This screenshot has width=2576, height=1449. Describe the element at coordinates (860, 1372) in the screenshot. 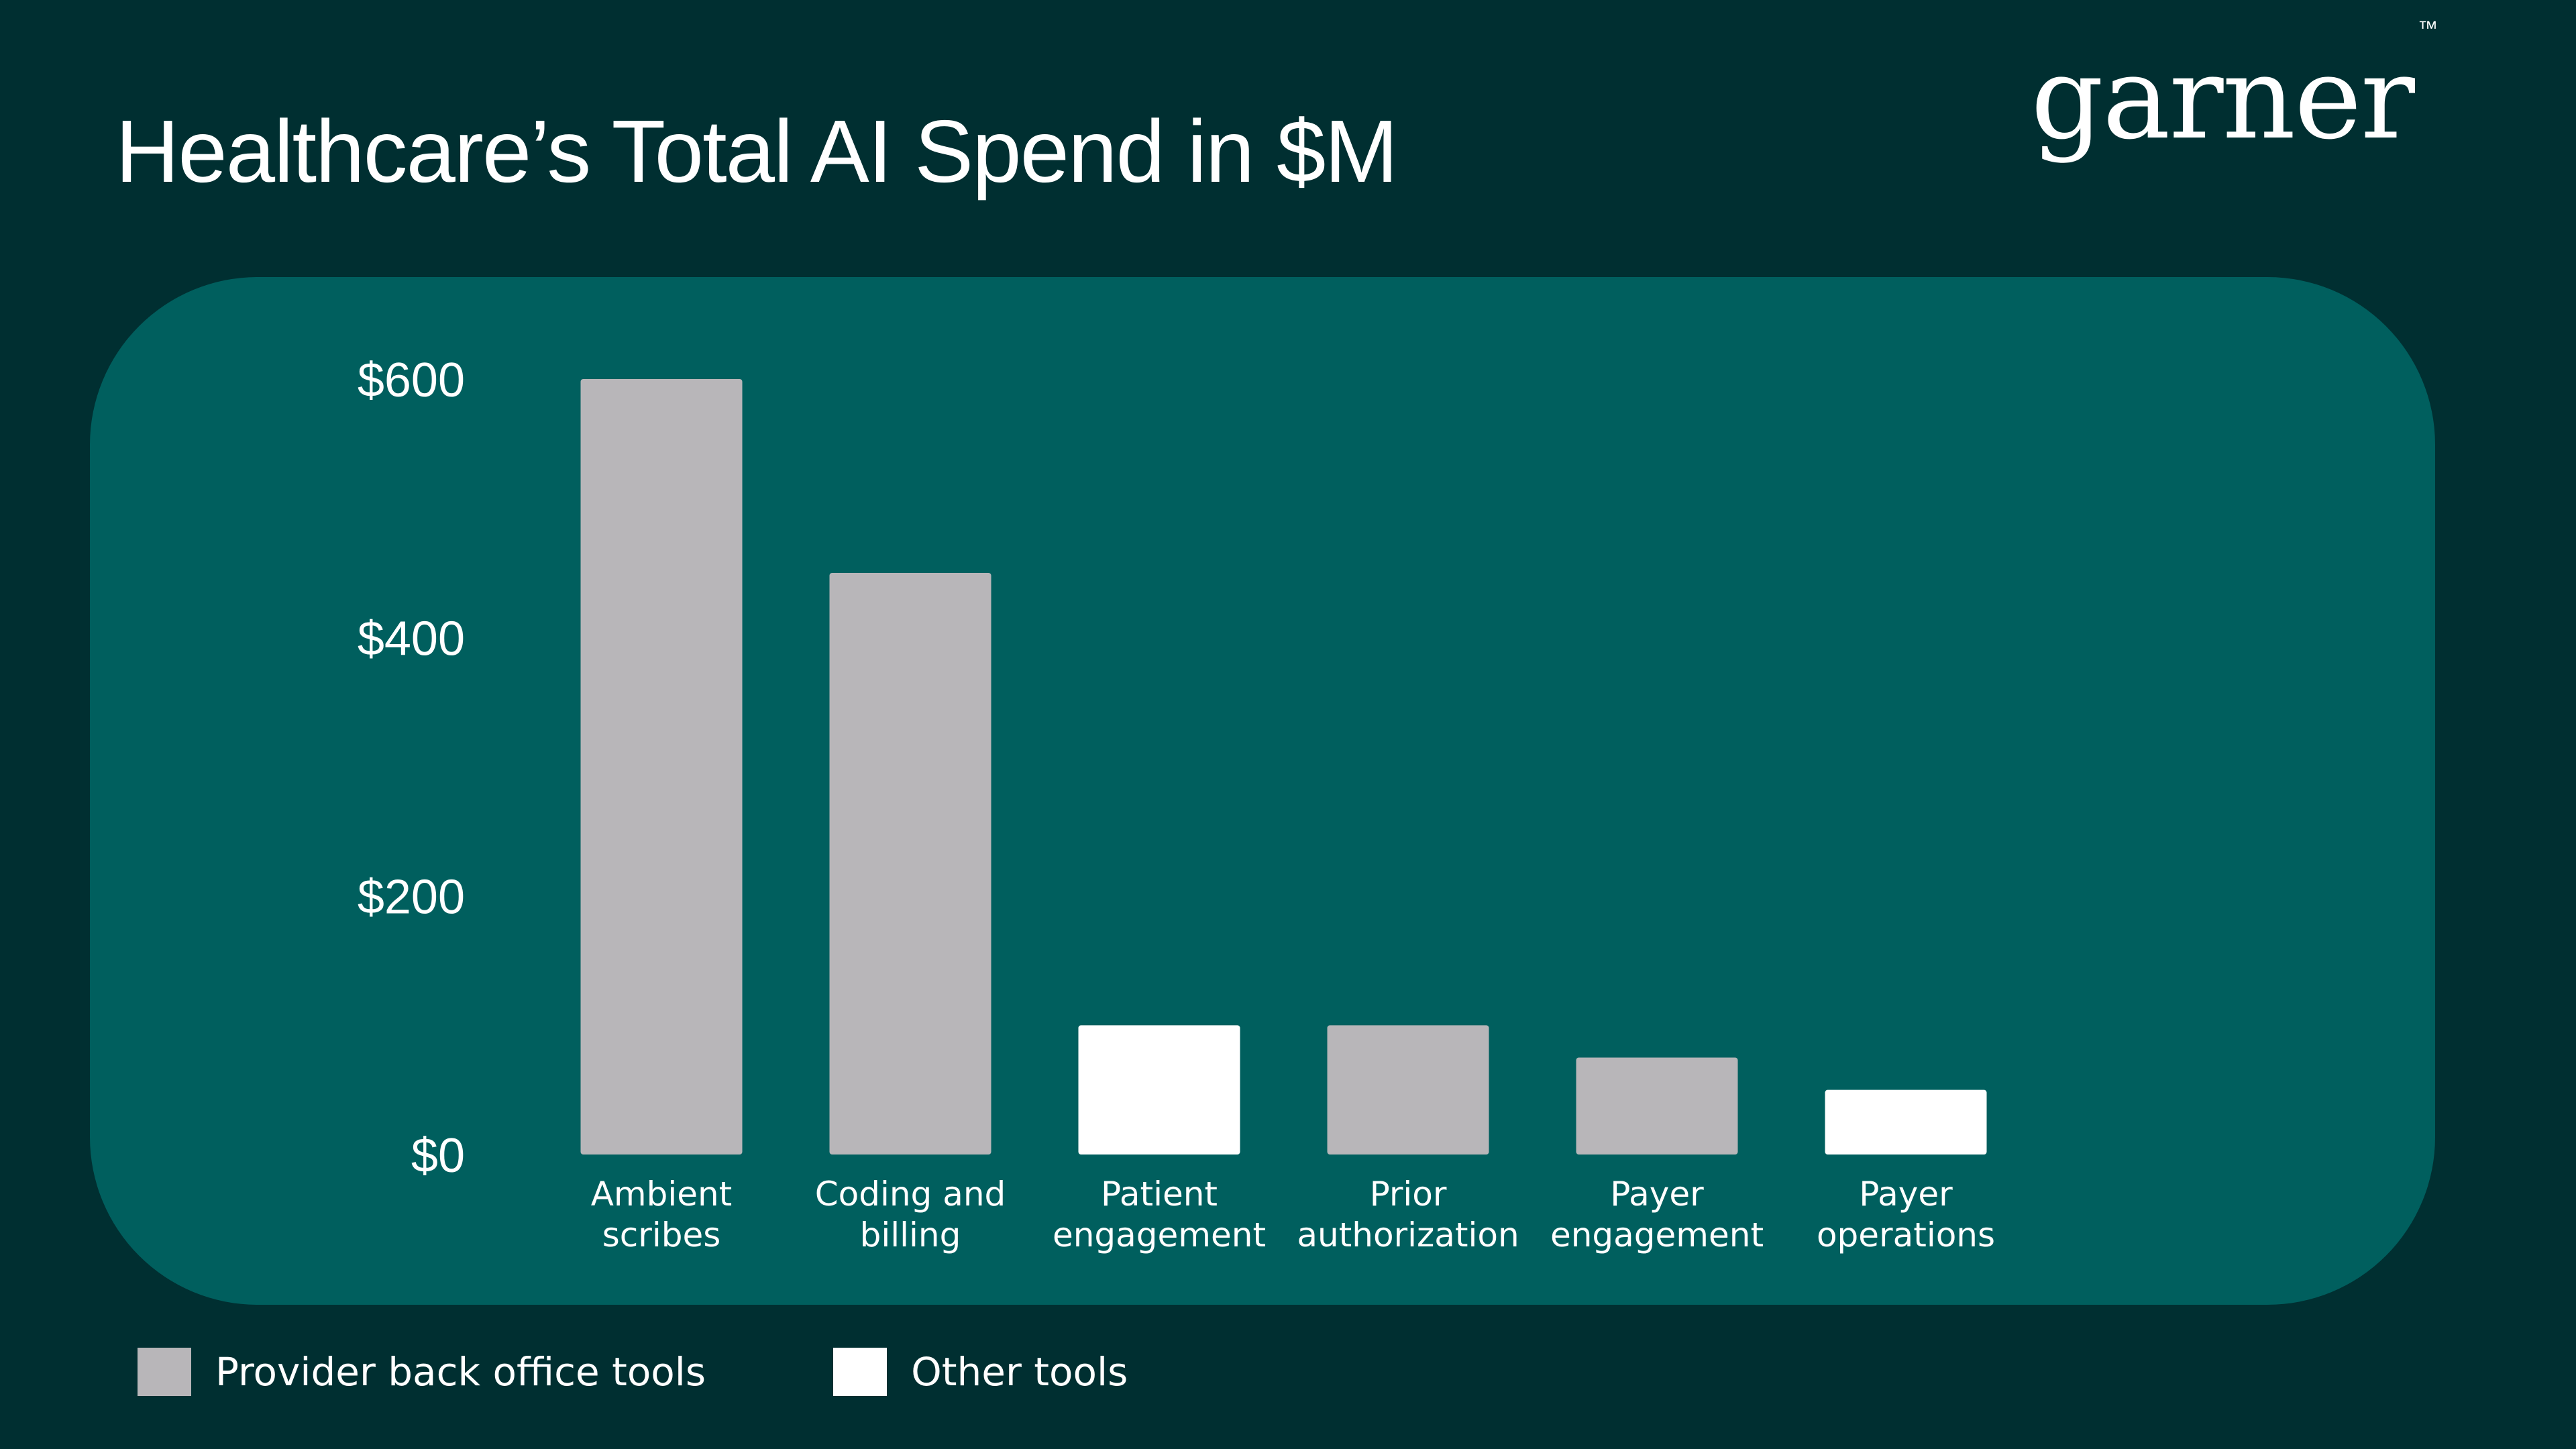

I see `legend-swatch-other-tools` at that location.